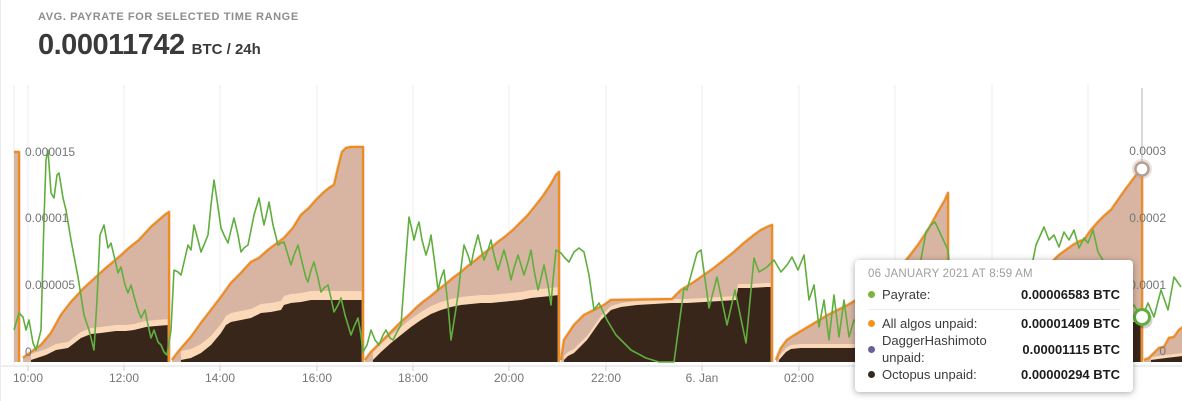 This screenshot has width=1182, height=401. What do you see at coordinates (226, 49) in the screenshot?
I see `avg-payrate-unit: BTC / 24h` at bounding box center [226, 49].